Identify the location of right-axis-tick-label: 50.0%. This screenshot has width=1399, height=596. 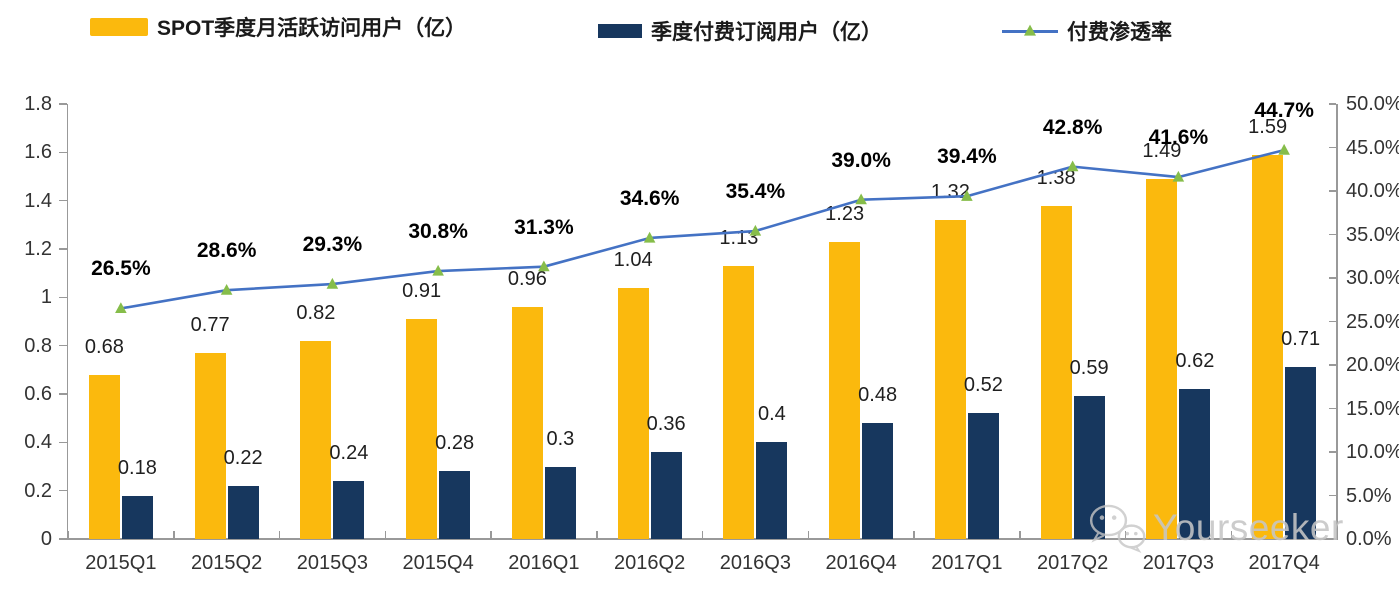
(1372, 104).